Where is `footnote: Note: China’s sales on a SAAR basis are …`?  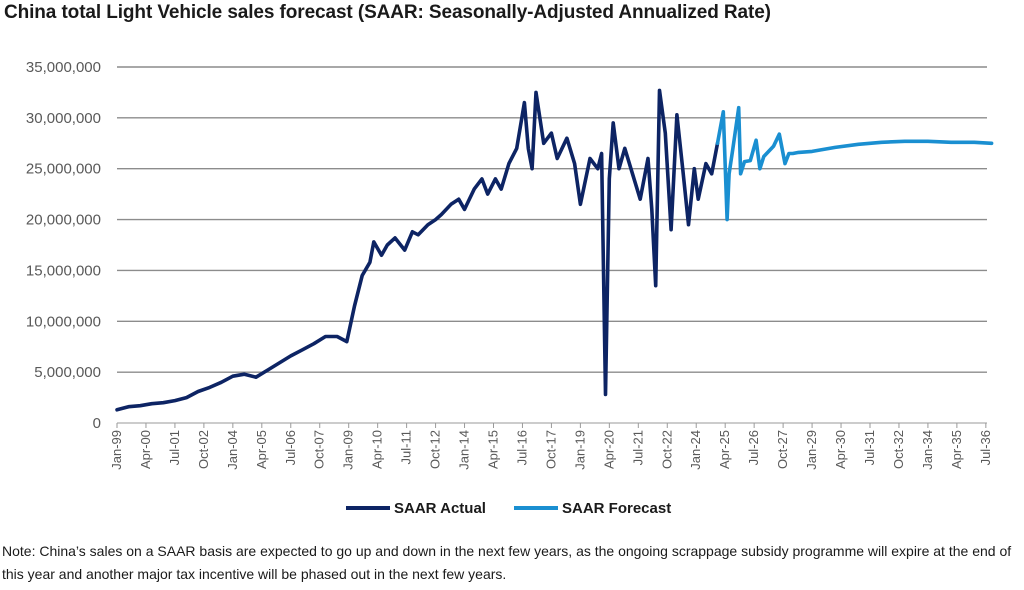
footnote: Note: China’s sales on a SAAR basis are … is located at coordinates (507, 562).